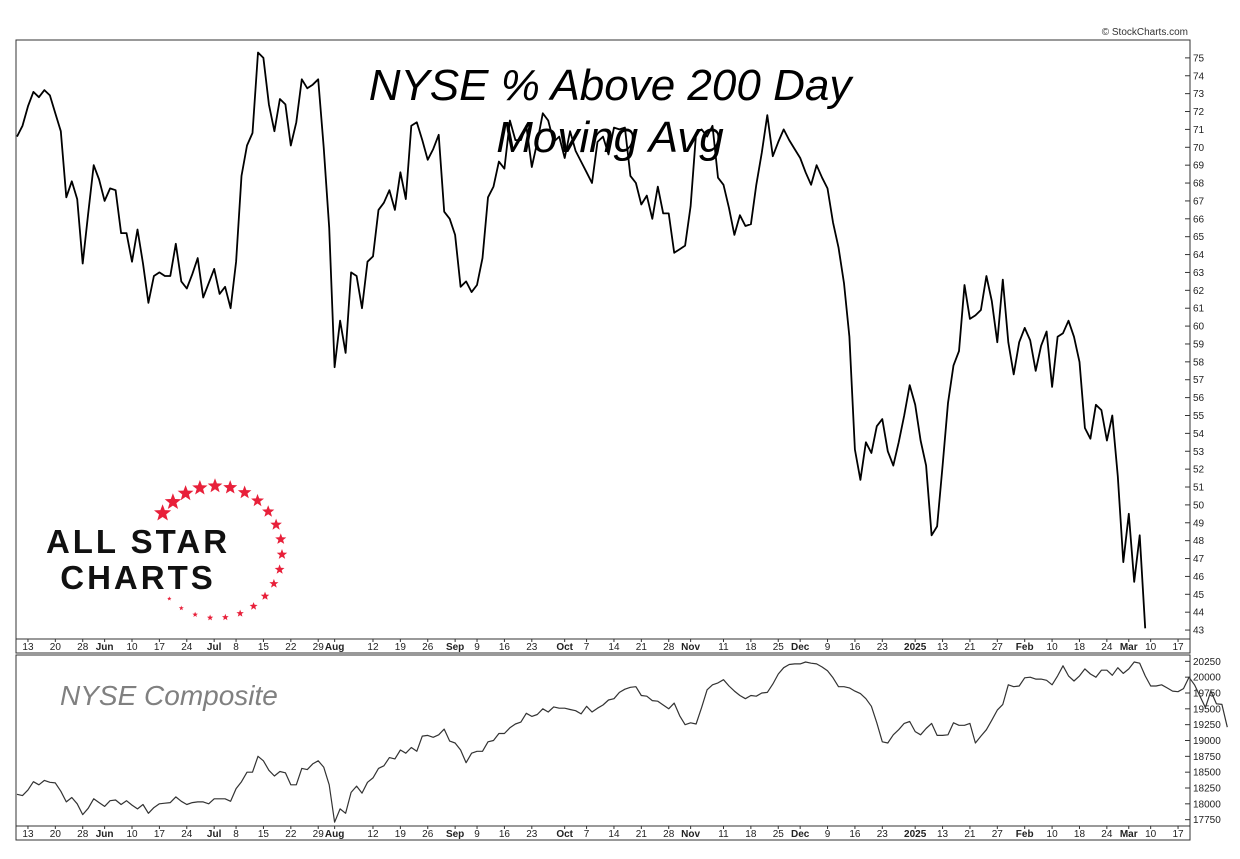 The image size is (1240, 859). What do you see at coordinates (1199, 309) in the screenshot?
I see `y-tick-label: 61` at bounding box center [1199, 309].